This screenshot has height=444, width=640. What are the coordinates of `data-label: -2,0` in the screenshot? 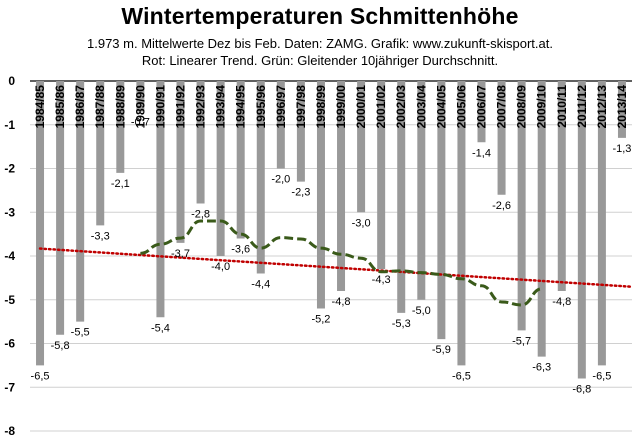 It's located at (280, 180).